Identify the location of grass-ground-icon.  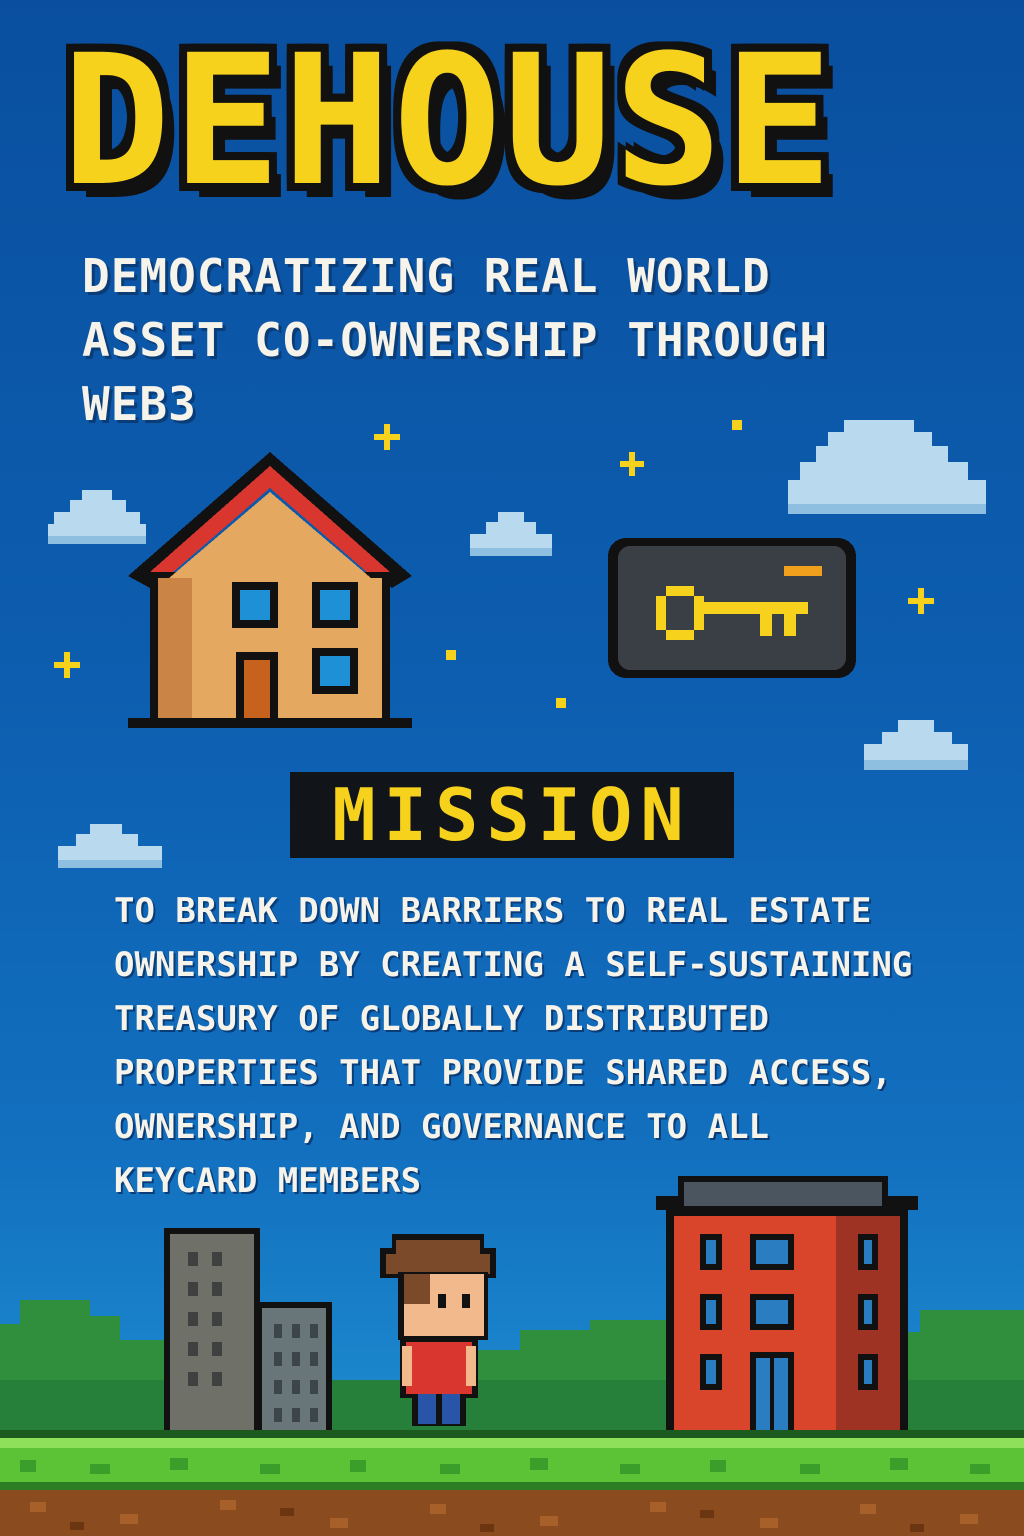
(512, 1483).